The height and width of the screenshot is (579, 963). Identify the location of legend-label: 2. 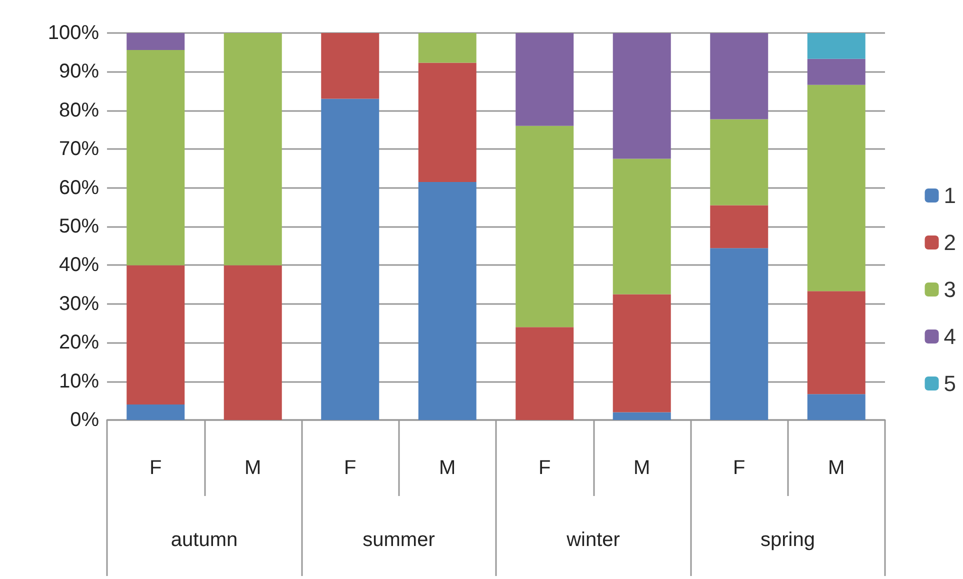
(950, 242).